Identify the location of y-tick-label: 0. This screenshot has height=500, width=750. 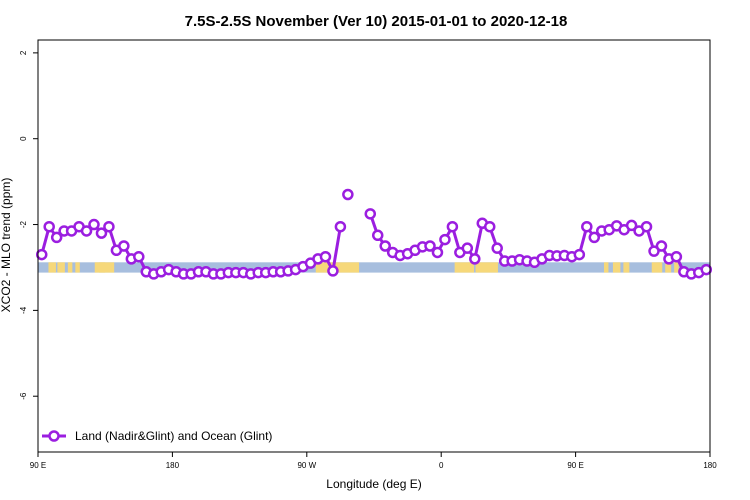
(23, 138).